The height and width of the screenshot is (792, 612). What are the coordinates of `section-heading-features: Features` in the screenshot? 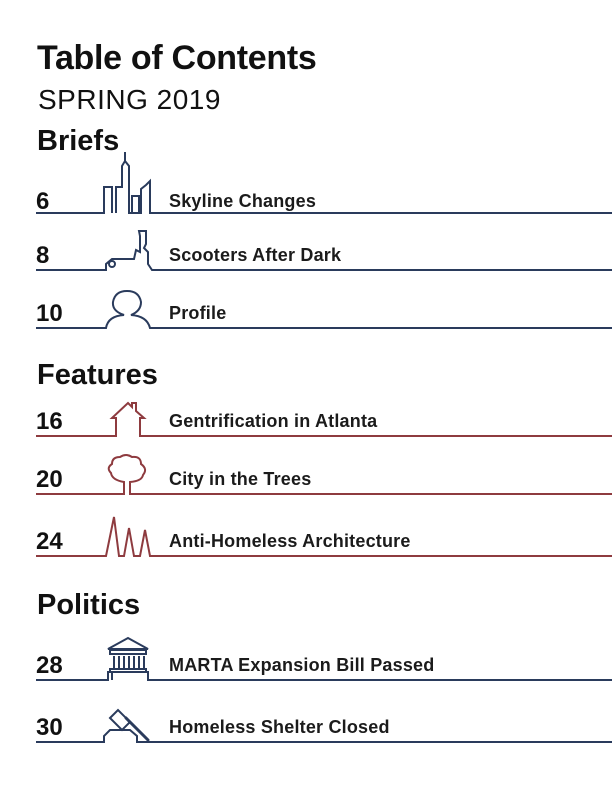 It's located at (97, 375).